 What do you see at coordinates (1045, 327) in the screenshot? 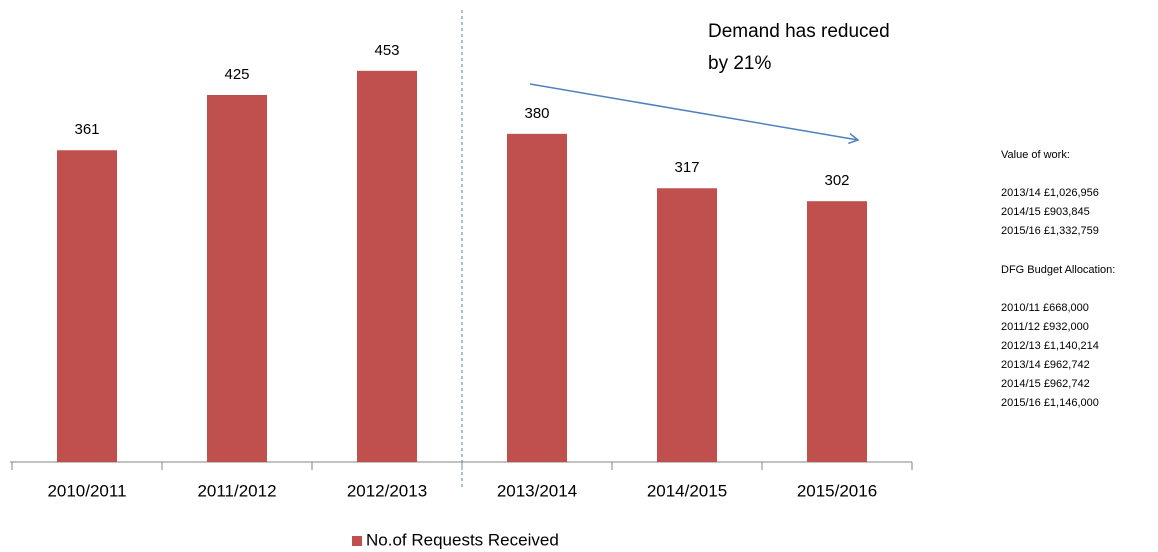
I see `note-item: 2011/12 £932,000` at bounding box center [1045, 327].